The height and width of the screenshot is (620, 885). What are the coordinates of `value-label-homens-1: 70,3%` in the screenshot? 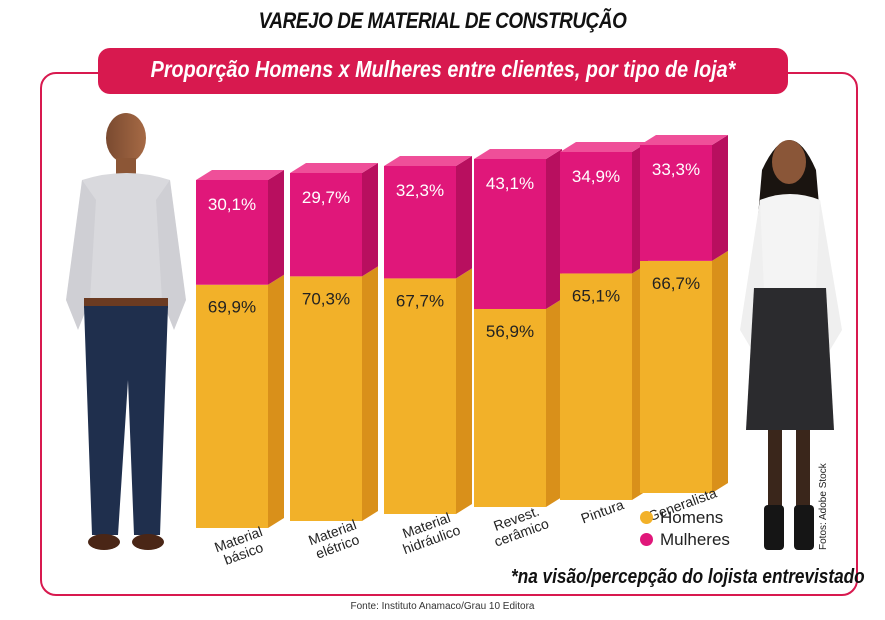 It's located at (326, 298).